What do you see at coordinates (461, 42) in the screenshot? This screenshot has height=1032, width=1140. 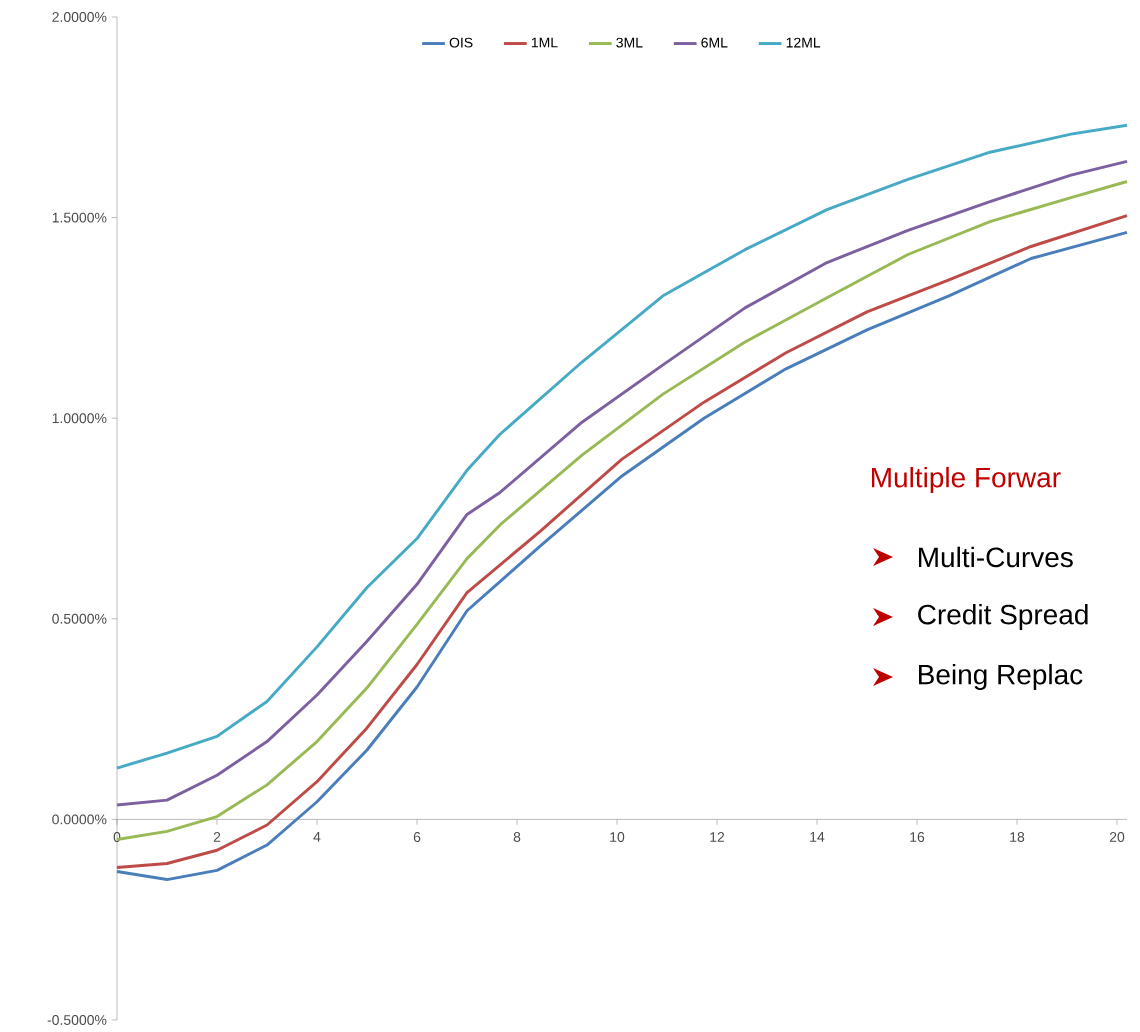 I see `legend-label: OIS` at bounding box center [461, 42].